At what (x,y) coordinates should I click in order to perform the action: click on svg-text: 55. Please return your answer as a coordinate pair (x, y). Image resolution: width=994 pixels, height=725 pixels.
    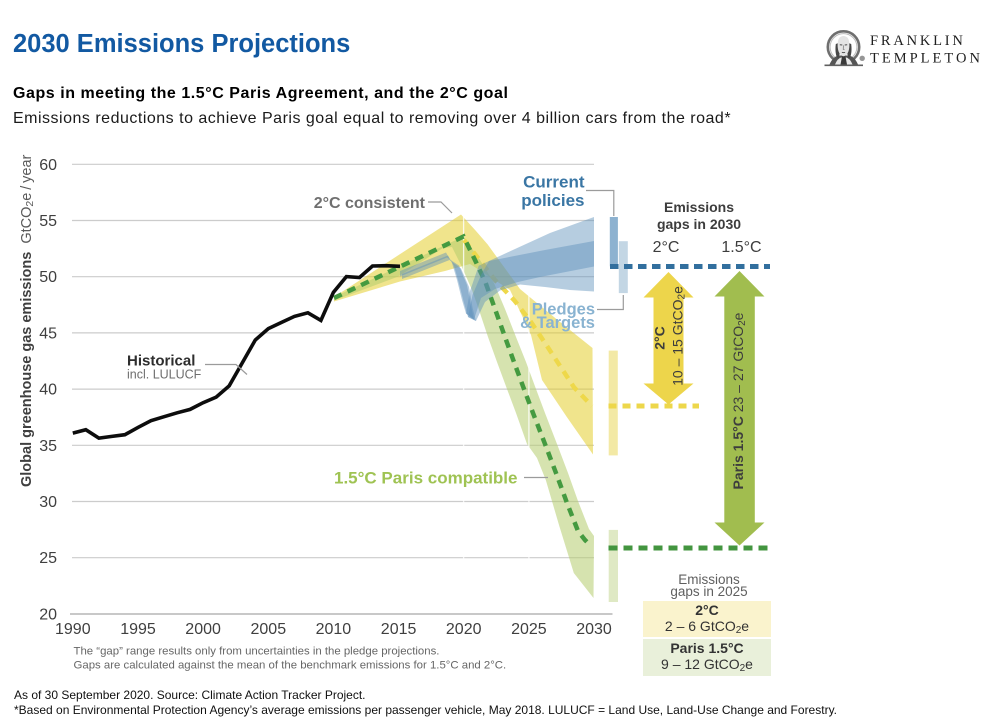
    Looking at the image, I should click on (48, 221).